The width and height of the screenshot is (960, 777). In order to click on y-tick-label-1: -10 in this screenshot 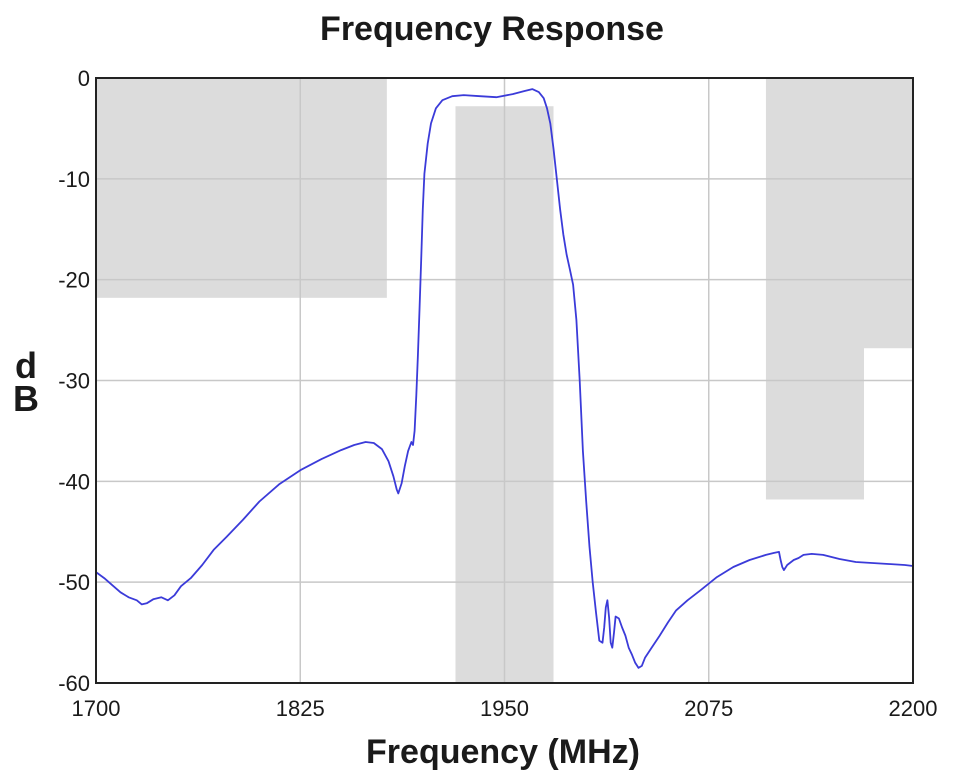, I will do `click(74, 179)`.